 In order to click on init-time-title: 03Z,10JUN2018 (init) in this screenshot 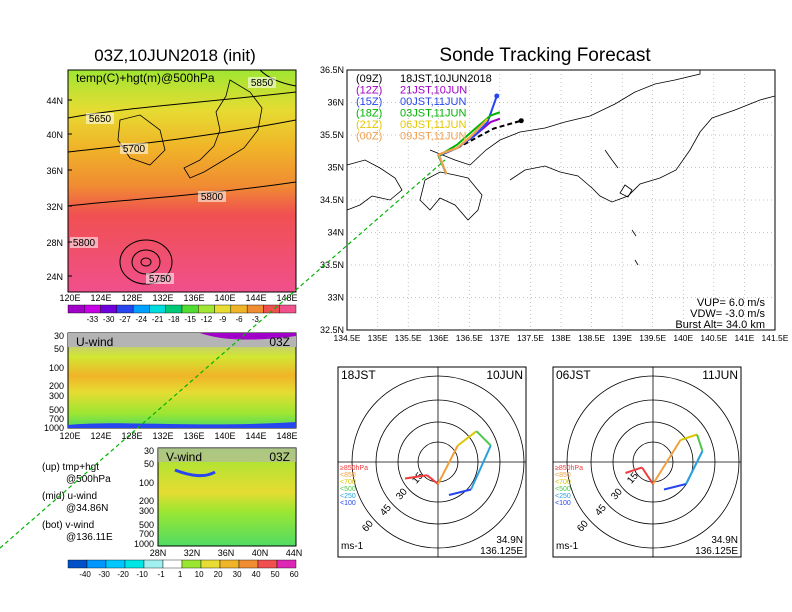, I will do `click(175, 55)`.